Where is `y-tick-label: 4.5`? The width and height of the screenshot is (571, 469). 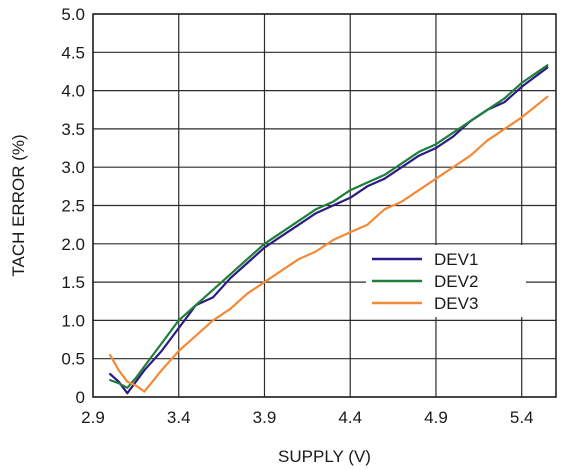 y-tick-label: 4.5 is located at coordinates (73, 52).